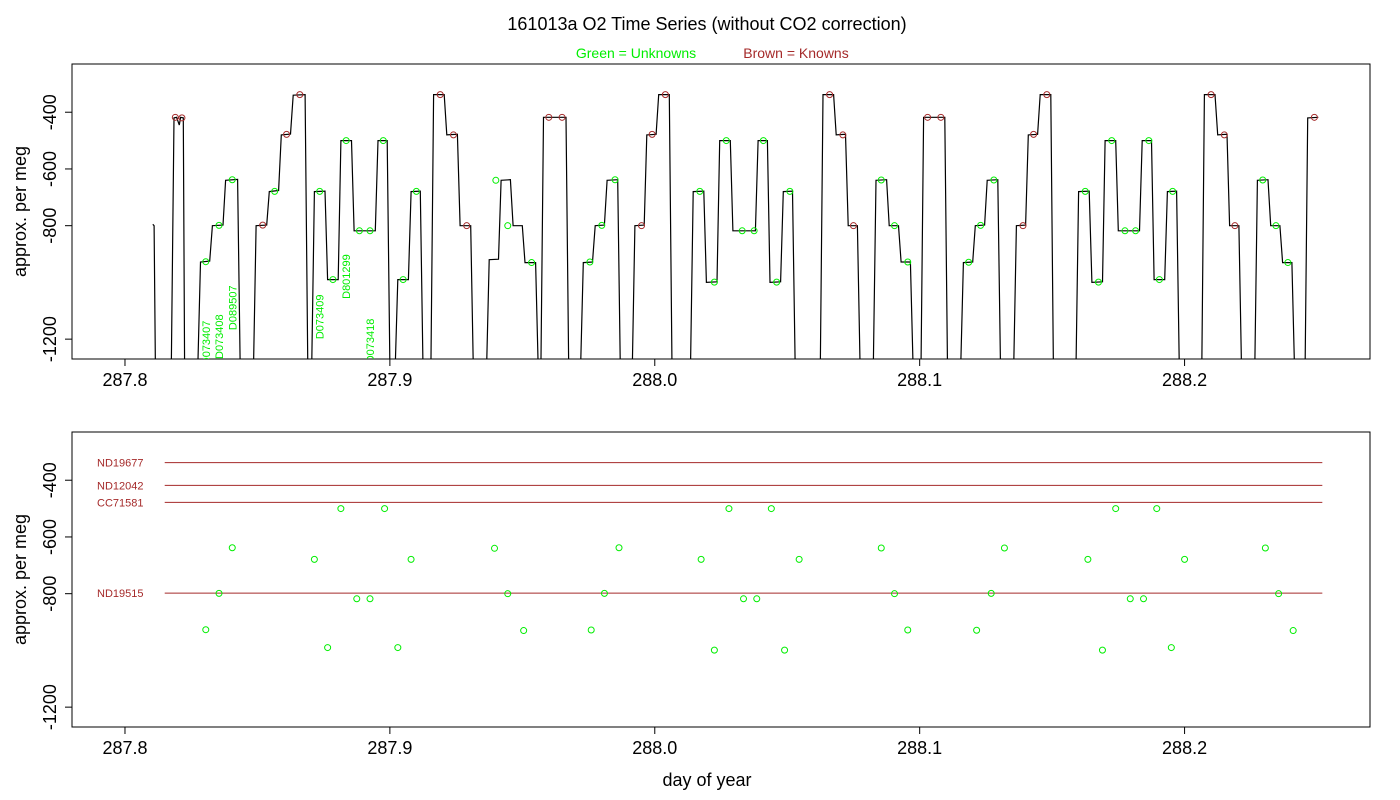 This screenshot has width=1400, height=800. I want to click on top-y-tick-label: -800, so click(50, 226).